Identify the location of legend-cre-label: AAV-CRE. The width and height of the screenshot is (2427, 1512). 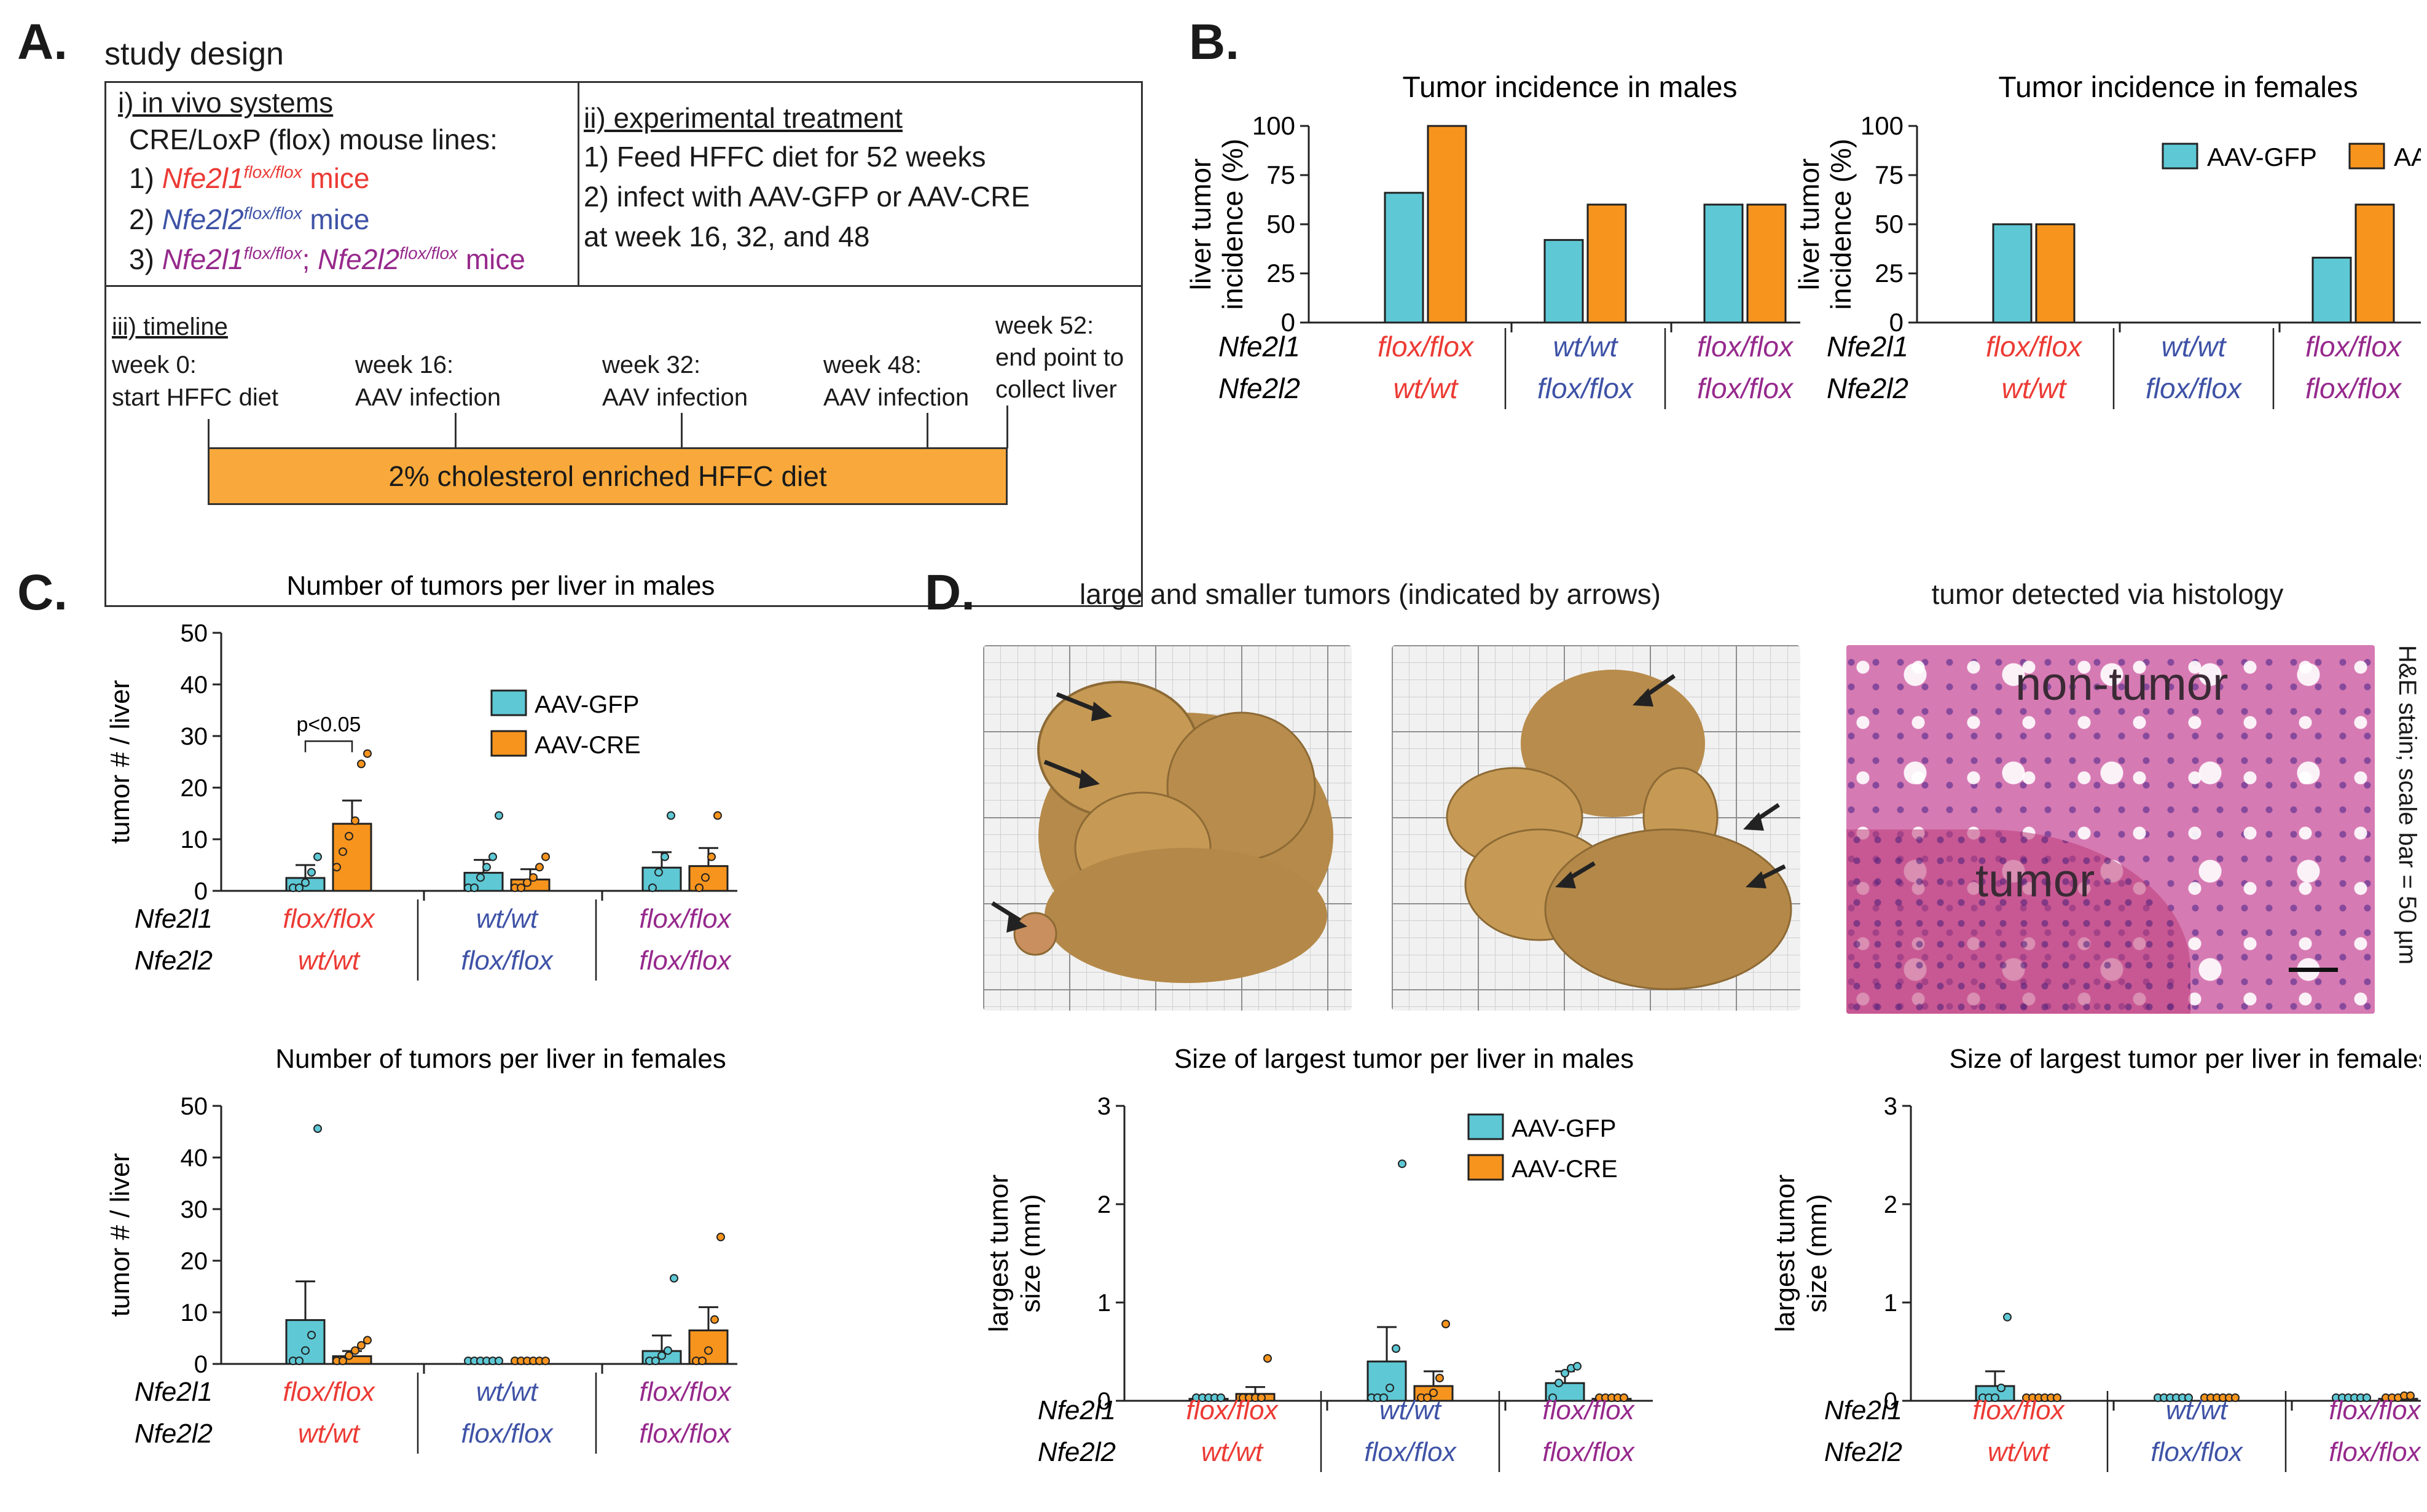
(588, 745).